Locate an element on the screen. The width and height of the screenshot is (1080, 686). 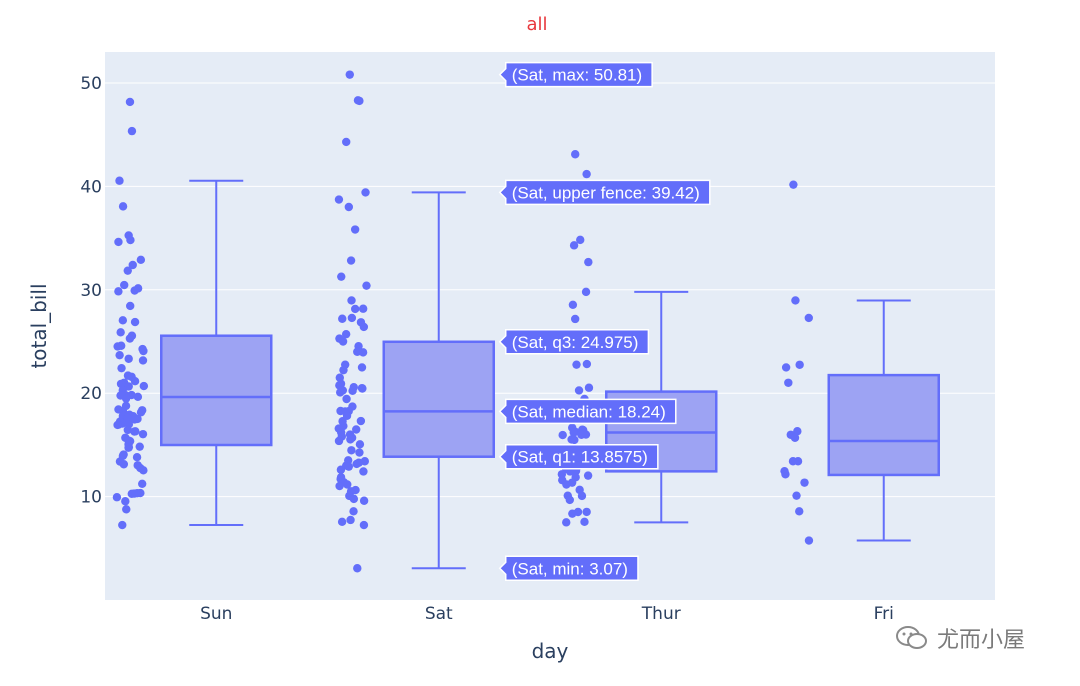
box-sat is located at coordinates (438, 380).